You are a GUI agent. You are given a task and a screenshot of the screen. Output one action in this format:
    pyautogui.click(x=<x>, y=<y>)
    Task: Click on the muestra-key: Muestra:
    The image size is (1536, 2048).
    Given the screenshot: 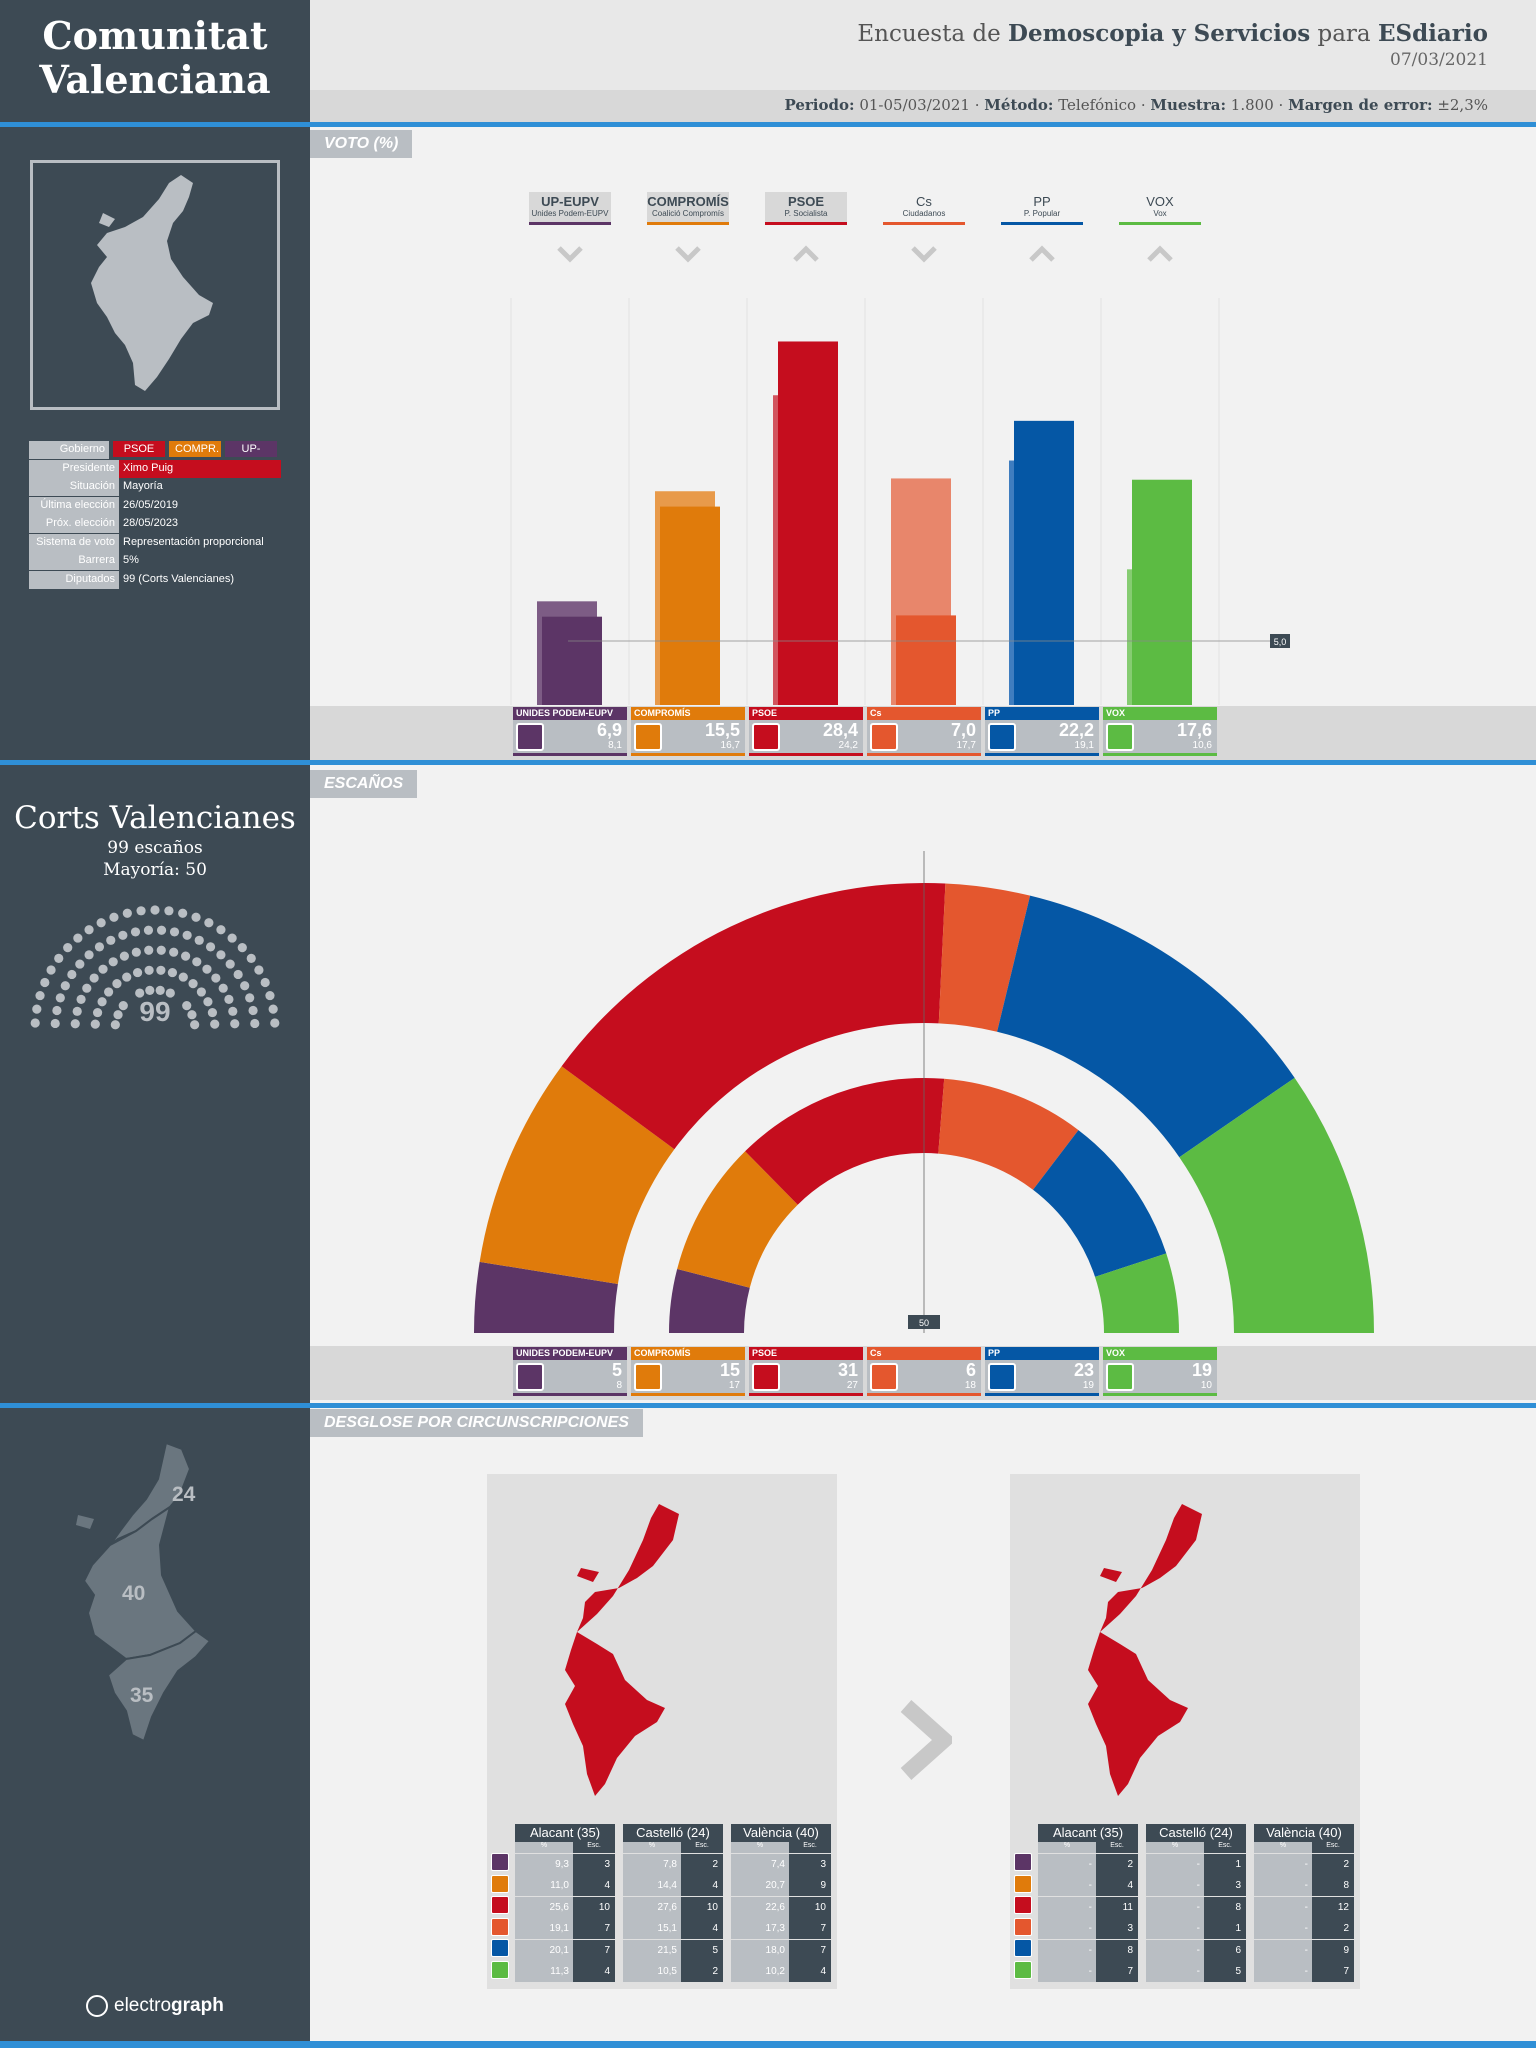 What is the action you would take?
    pyautogui.click(x=1188, y=105)
    